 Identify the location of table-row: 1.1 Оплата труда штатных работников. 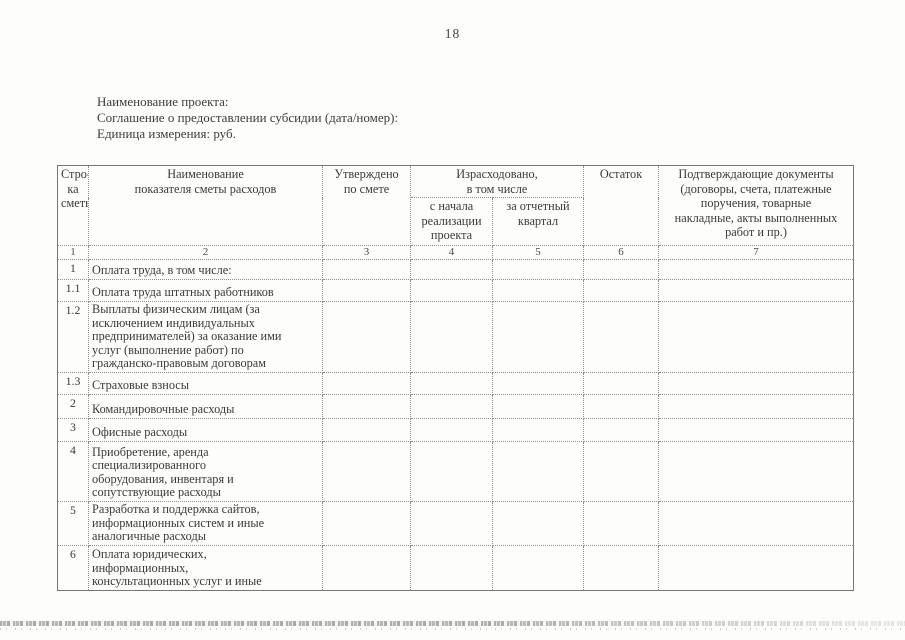
(455, 290).